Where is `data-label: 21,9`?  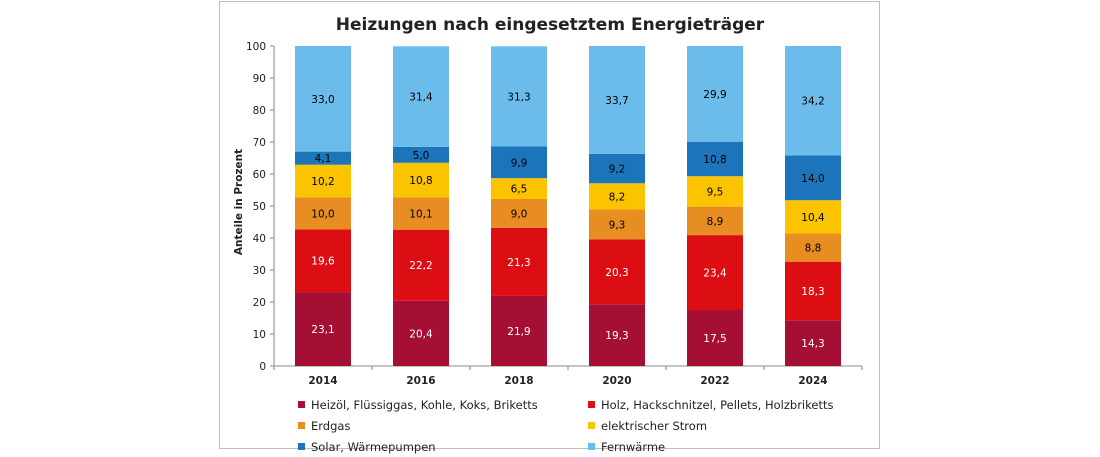 data-label: 21,9 is located at coordinates (518, 332).